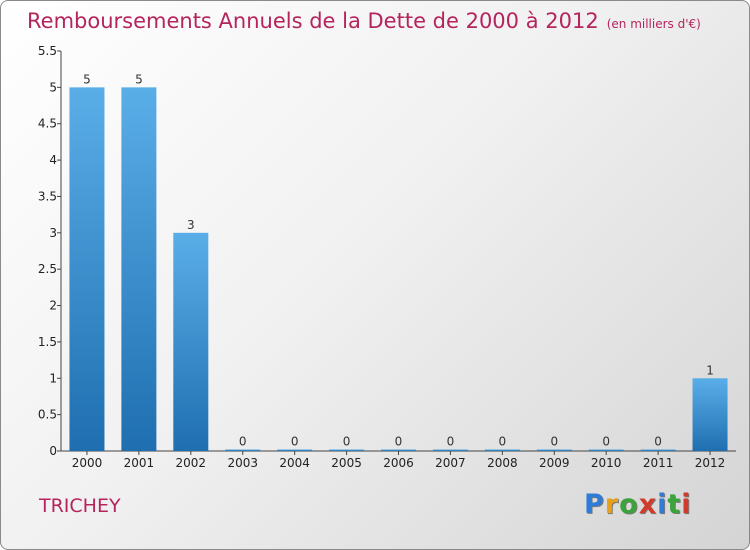 This screenshot has height=550, width=750. I want to click on x-tick-label: 2009, so click(554, 463).